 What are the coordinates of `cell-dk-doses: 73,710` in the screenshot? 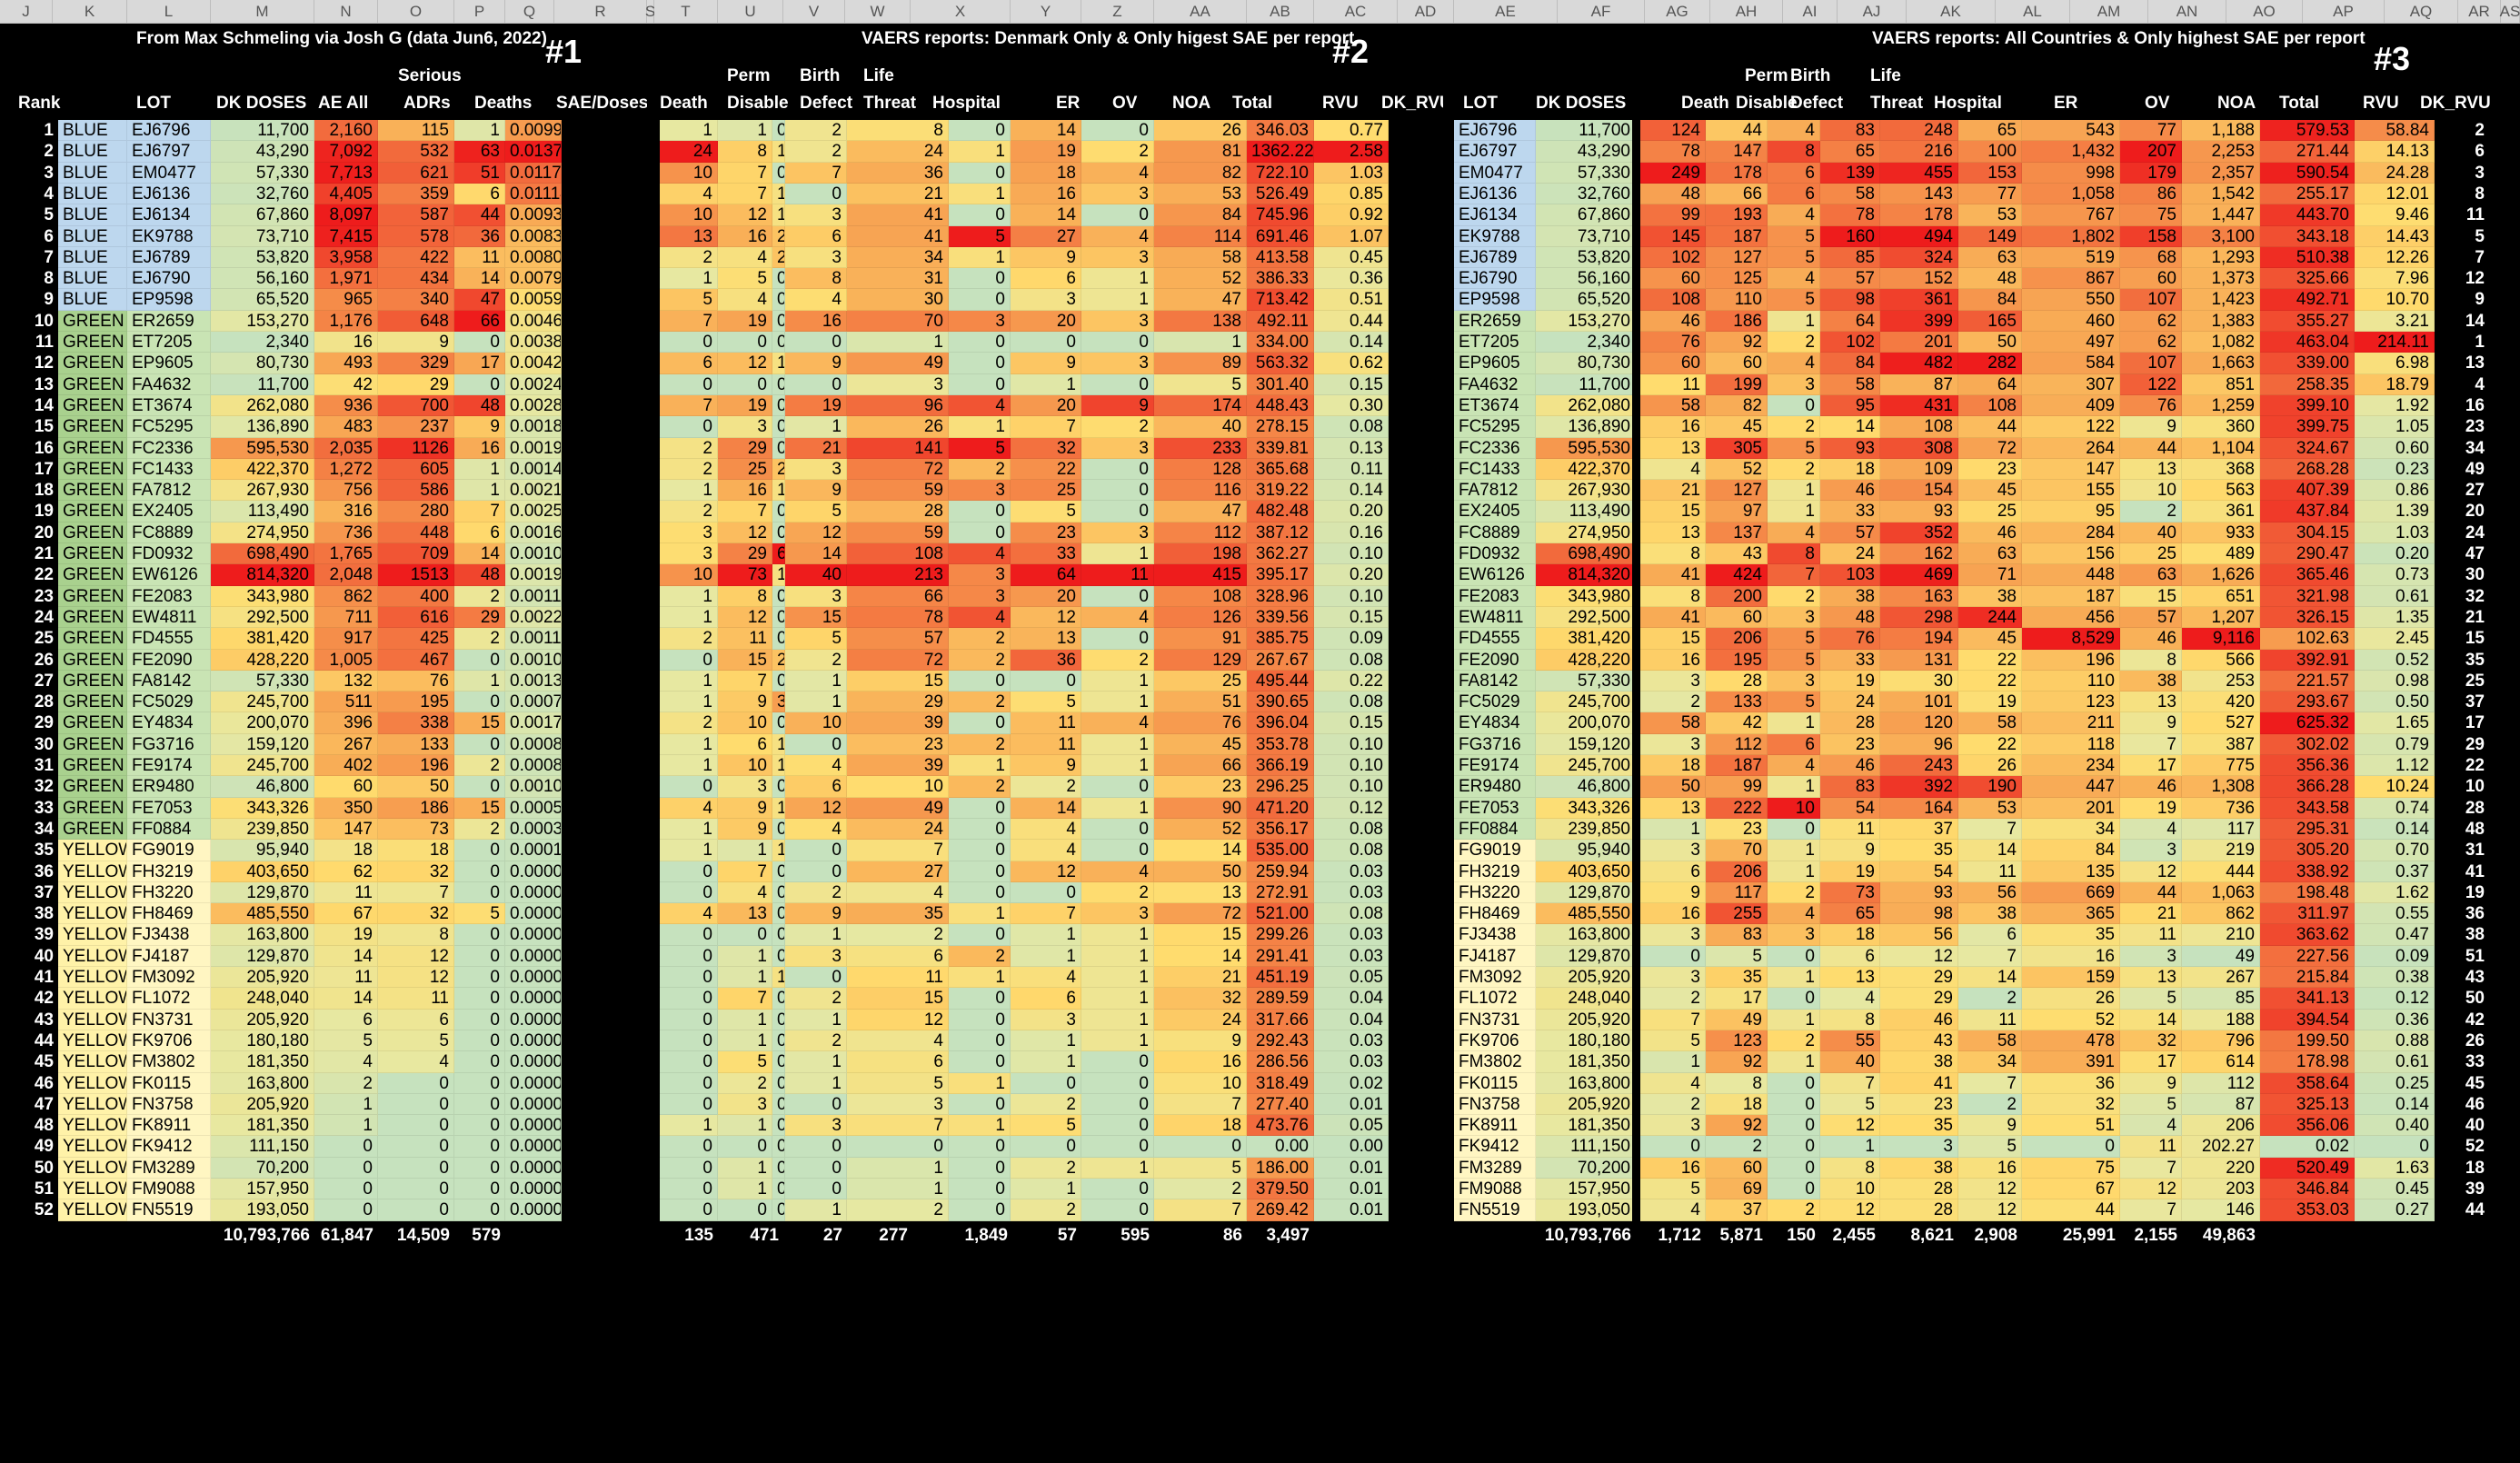 It's located at (262, 236).